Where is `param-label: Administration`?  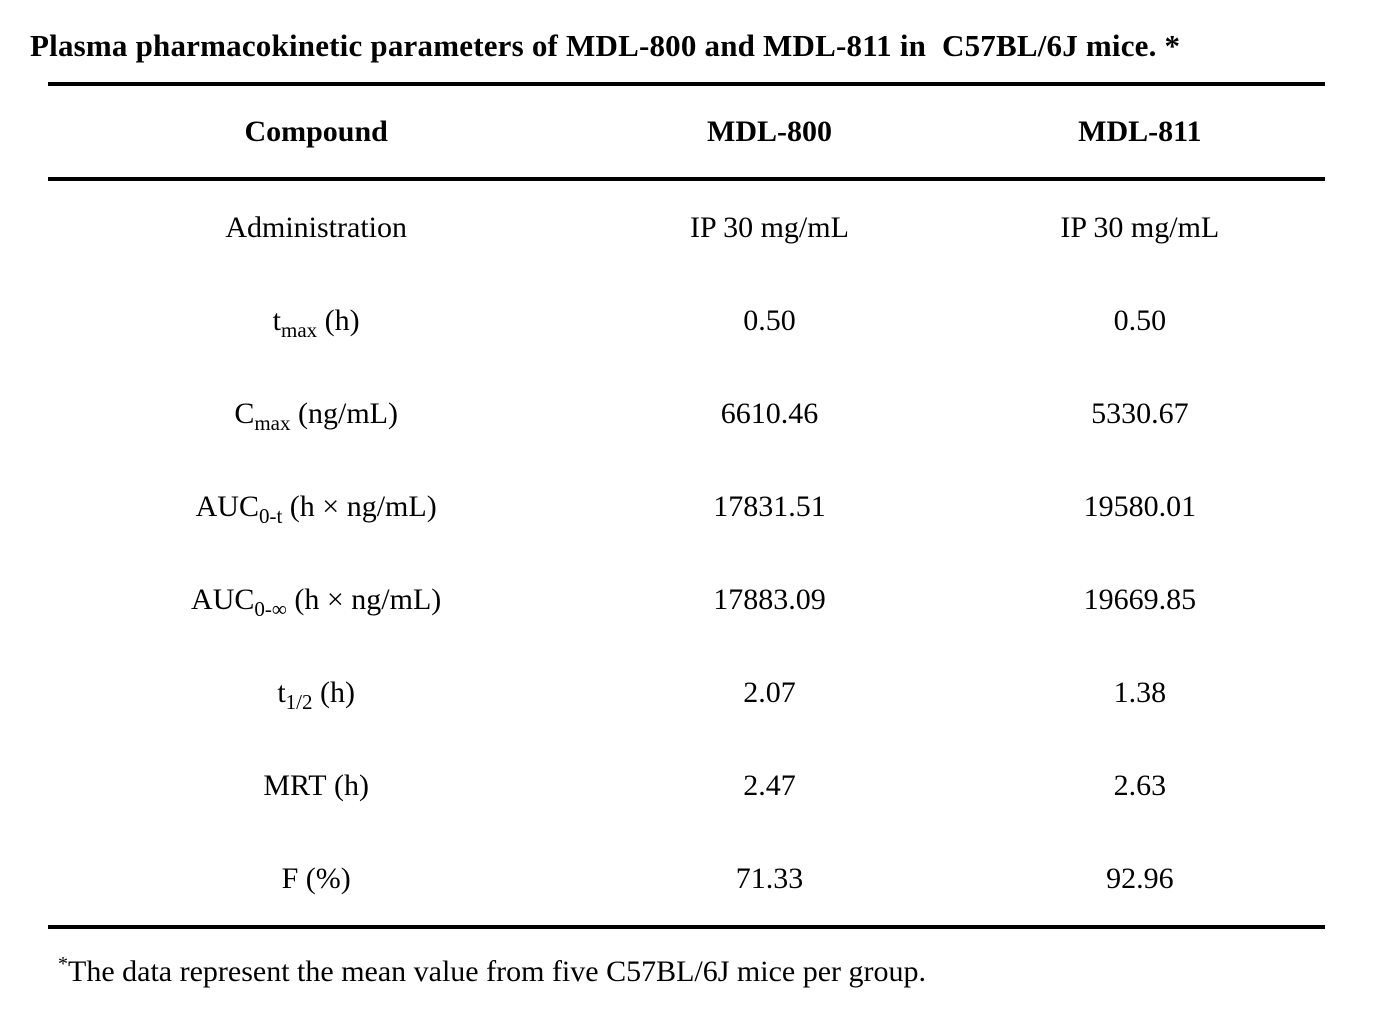
param-label: Administration is located at coordinates (316, 228).